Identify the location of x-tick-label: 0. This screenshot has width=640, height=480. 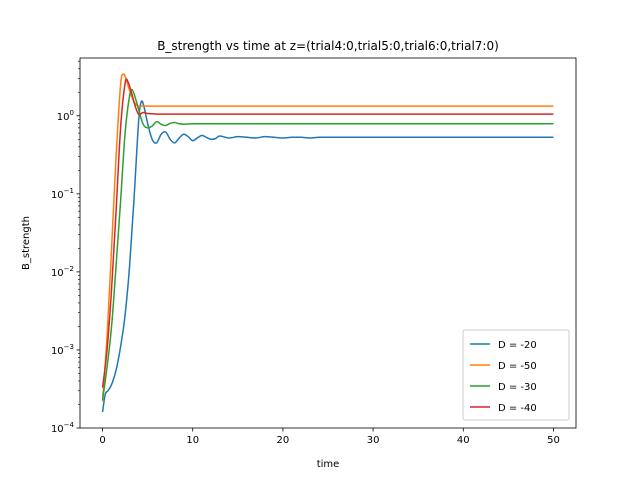
(102, 440).